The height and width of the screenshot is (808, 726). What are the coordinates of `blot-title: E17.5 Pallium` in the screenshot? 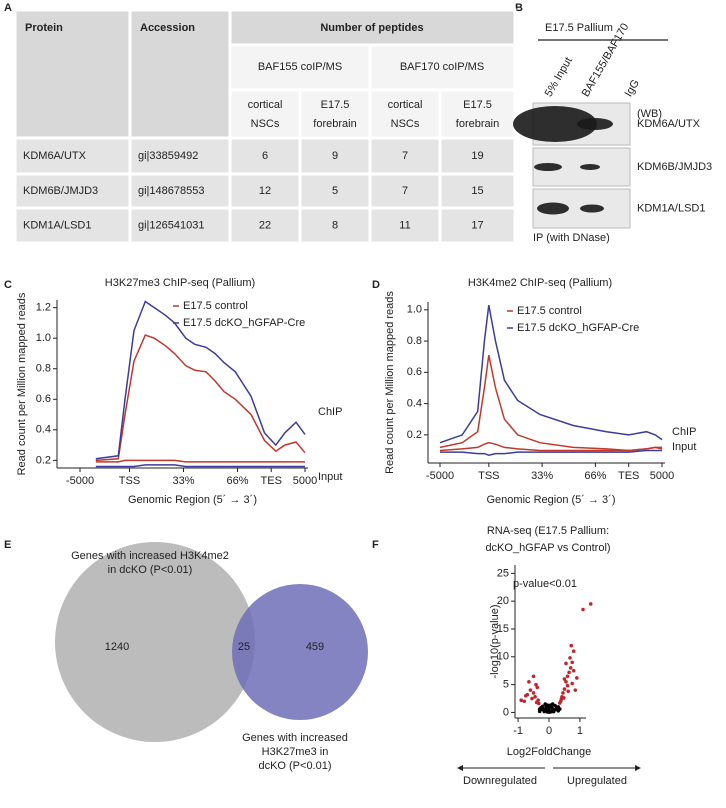 It's located at (579, 28).